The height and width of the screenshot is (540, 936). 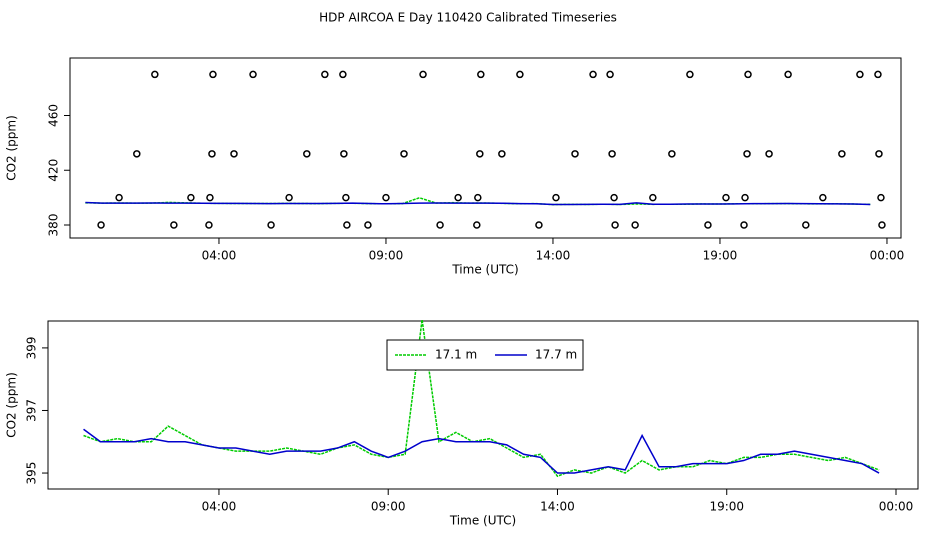 What do you see at coordinates (54, 225) in the screenshot?
I see `y-tick-label: 380` at bounding box center [54, 225].